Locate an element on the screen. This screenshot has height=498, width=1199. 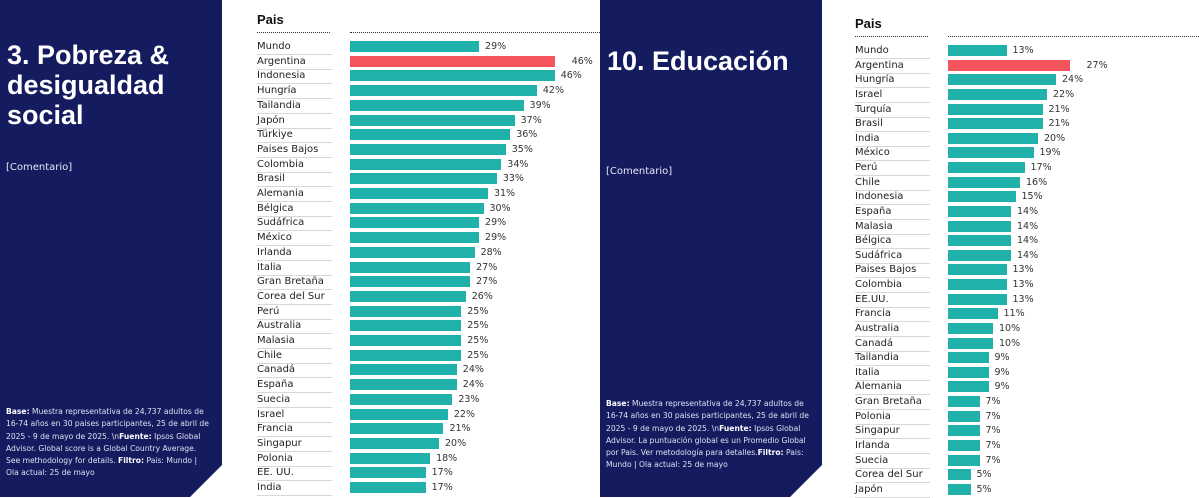
value-label: 24% is located at coordinates (473, 385).